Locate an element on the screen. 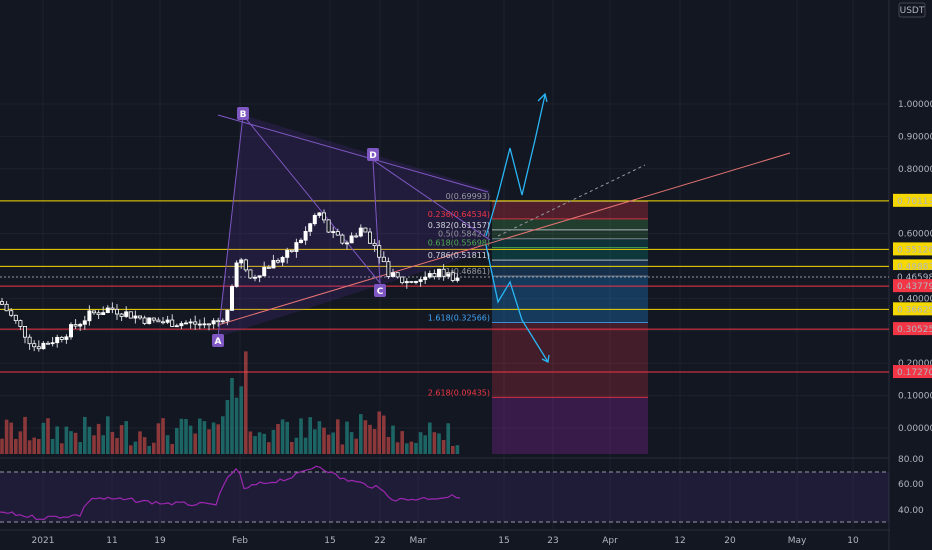  price-tick: 0.00000 is located at coordinates (915, 429).